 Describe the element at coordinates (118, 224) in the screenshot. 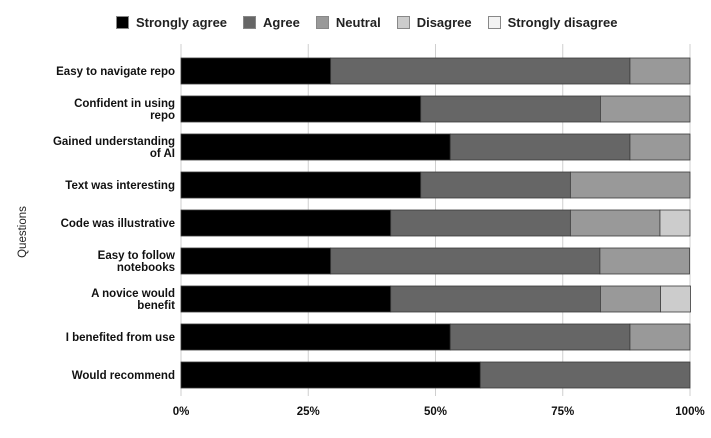

I see `category-label: Code was illustrative` at that location.